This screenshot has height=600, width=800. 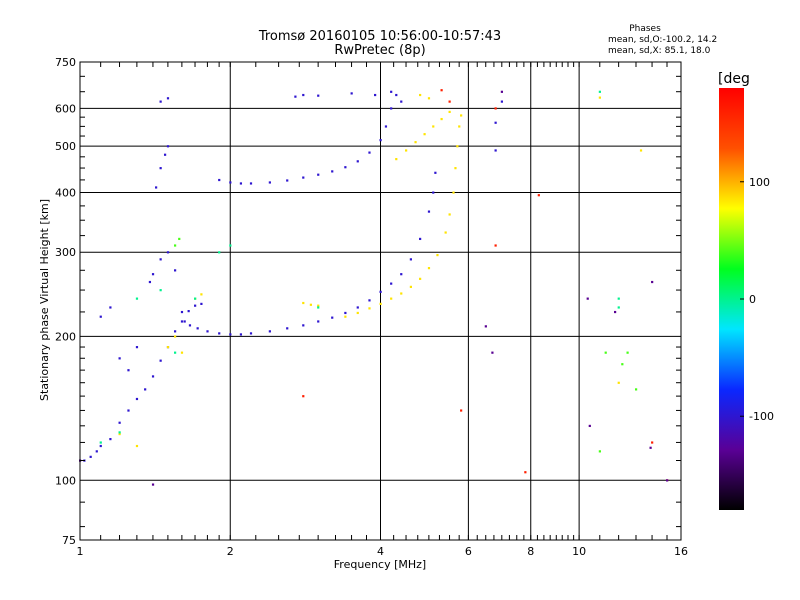 What do you see at coordinates (65, 336) in the screenshot?
I see `y-tick-label: 200` at bounding box center [65, 336].